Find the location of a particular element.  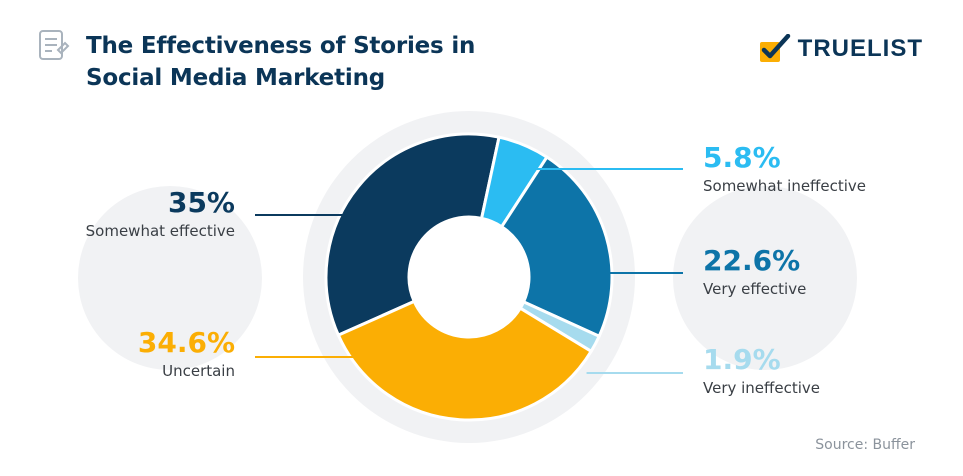

value-label-somewhat-effective: 35% is located at coordinates (201, 202).